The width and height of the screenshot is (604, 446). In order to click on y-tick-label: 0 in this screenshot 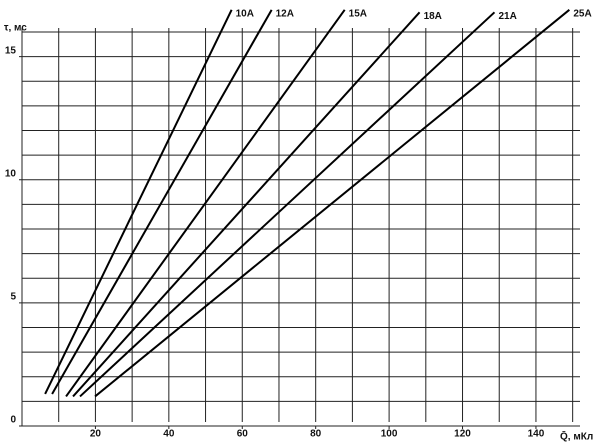, I will do `click(13, 420)`.